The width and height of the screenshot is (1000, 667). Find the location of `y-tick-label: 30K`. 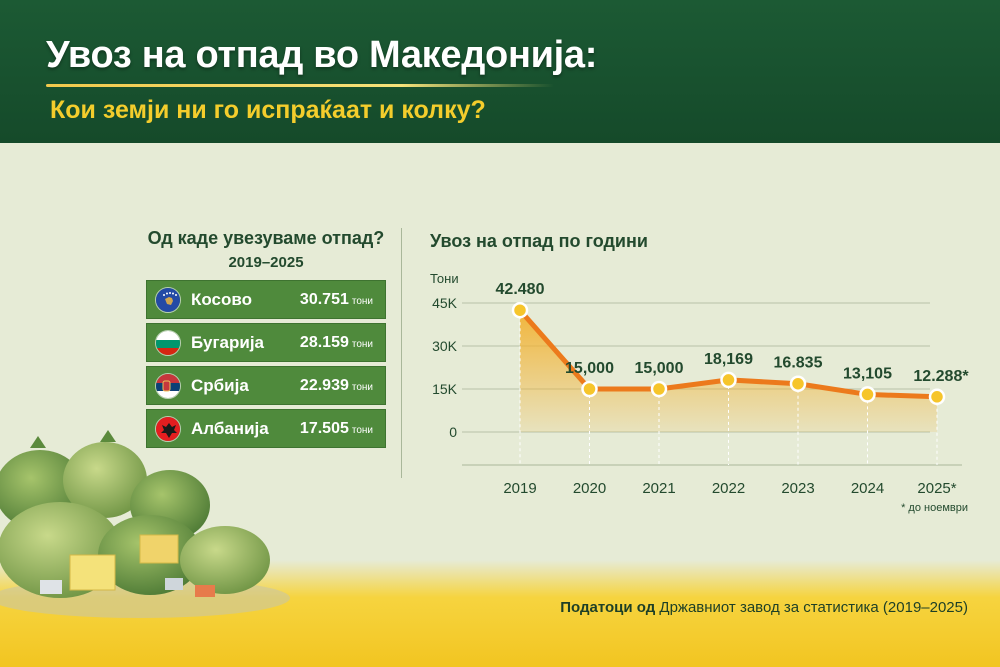

y-tick-label: 30K is located at coordinates (445, 346).